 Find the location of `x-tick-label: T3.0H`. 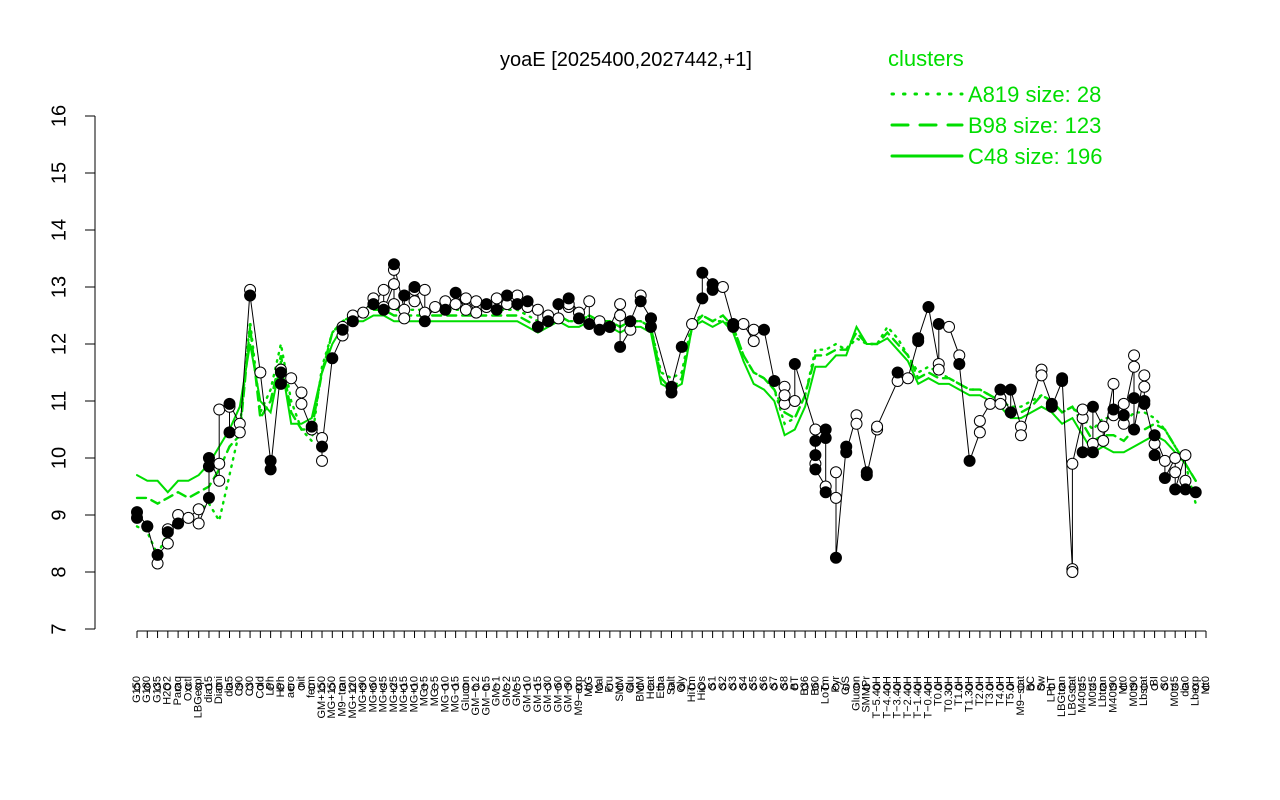

x-tick-label: T3.0H is located at coordinates (990, 691).